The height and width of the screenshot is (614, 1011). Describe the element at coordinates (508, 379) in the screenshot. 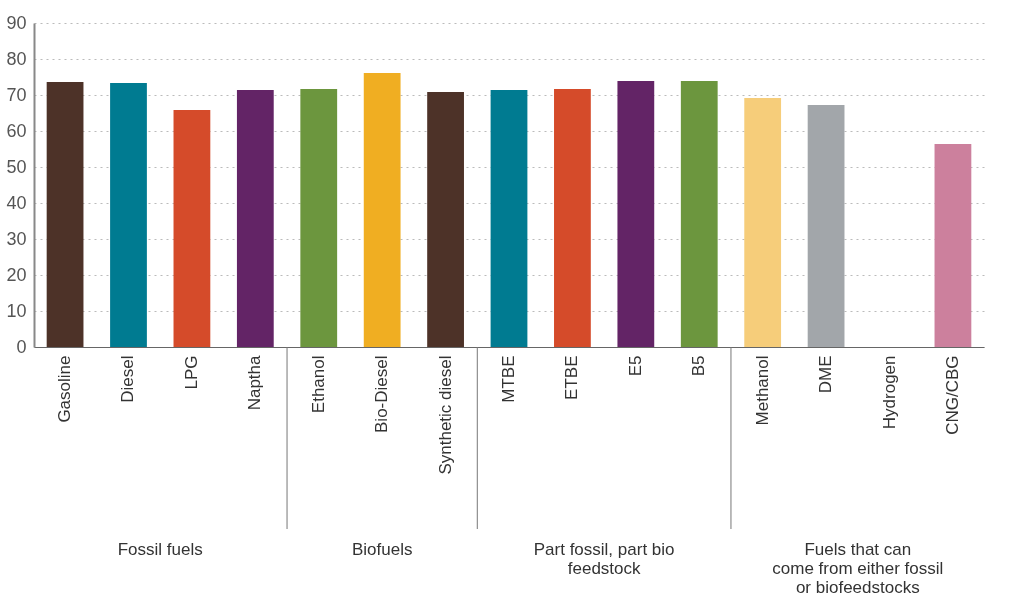

I see `x-tick-label: MTBE` at that location.